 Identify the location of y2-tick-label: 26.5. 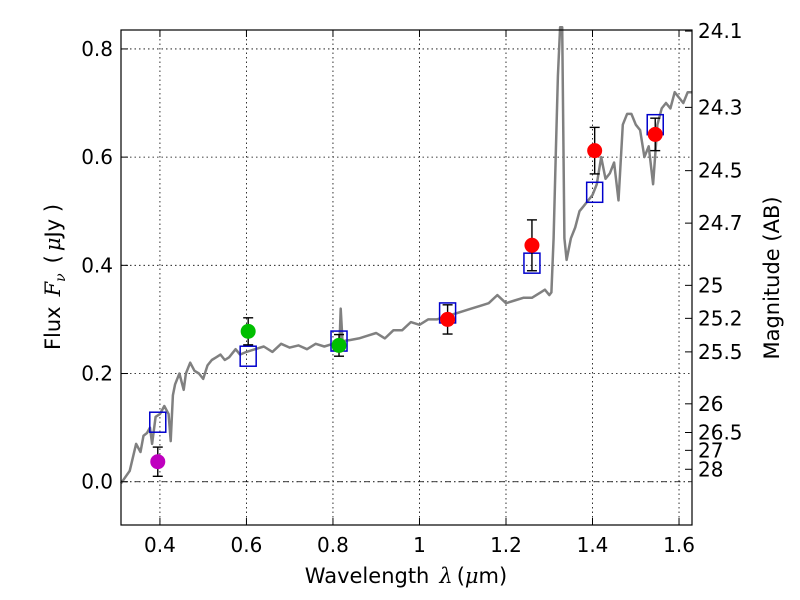
(720, 432).